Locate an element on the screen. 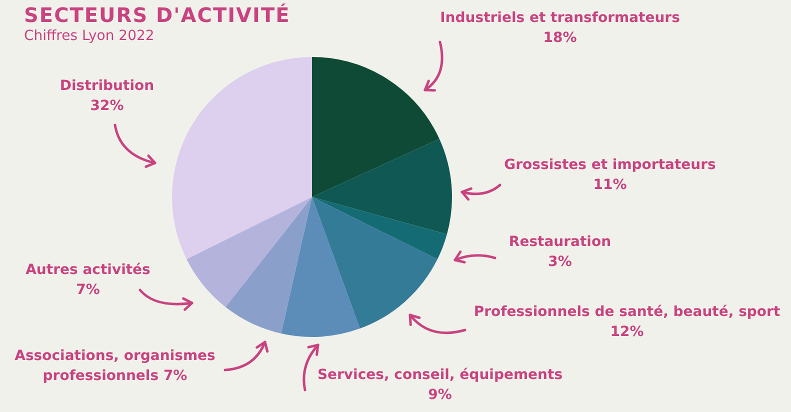  slice-label: Restauration is located at coordinates (560, 242).